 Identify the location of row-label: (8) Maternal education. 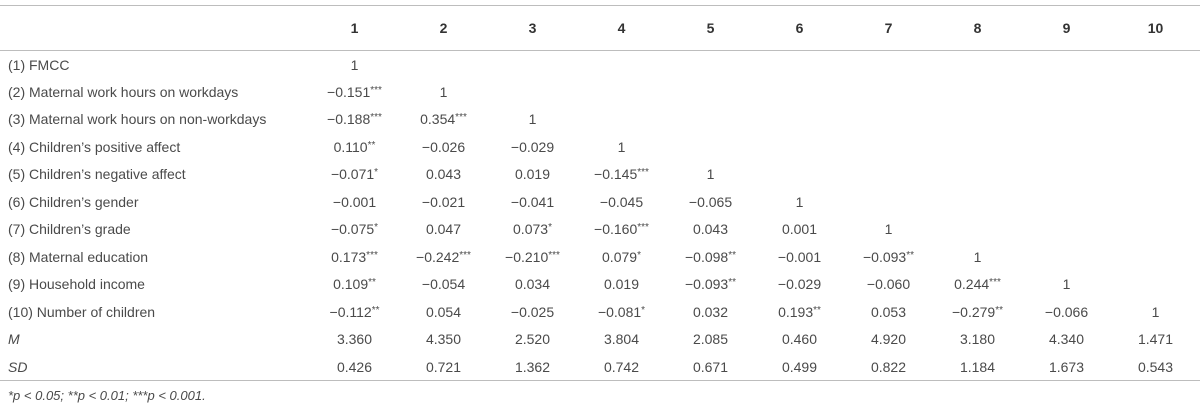
(78, 256).